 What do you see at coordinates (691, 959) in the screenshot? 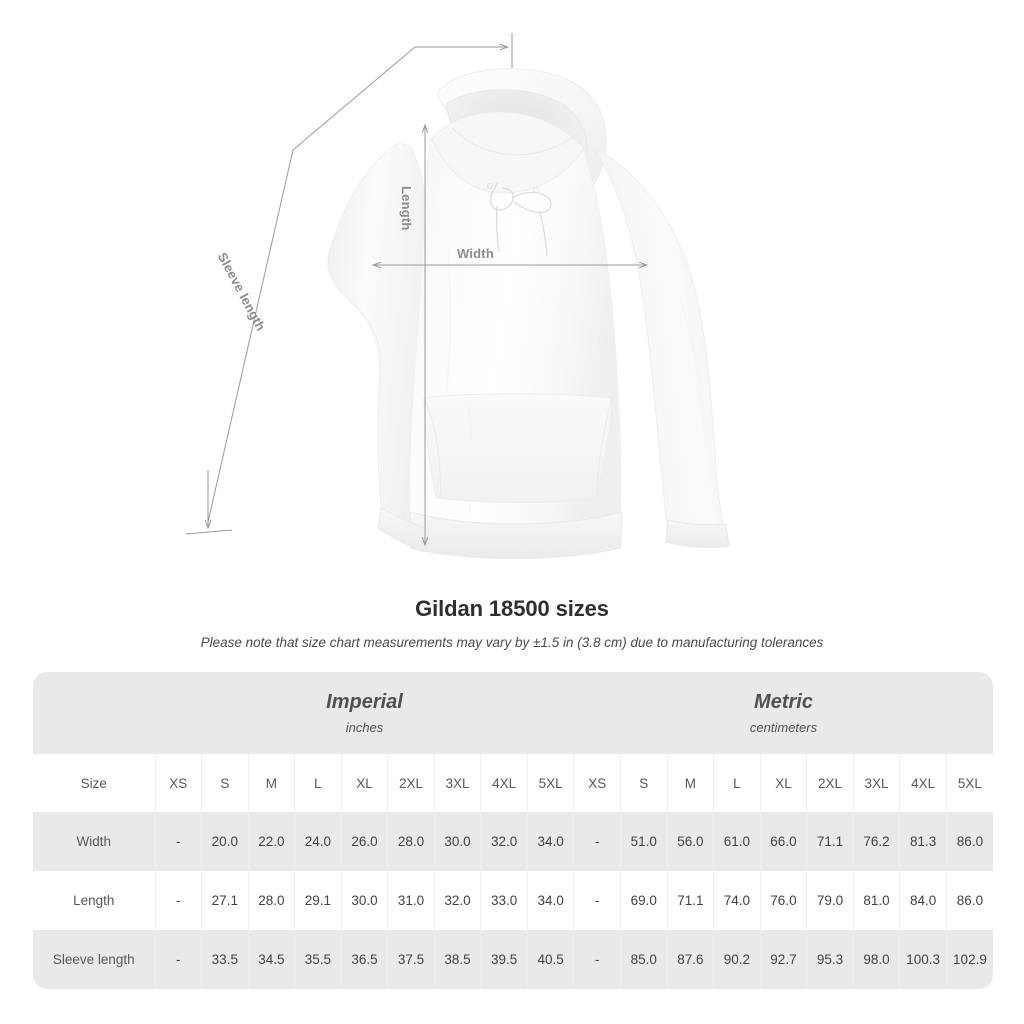
I see `measurement-cell: 87.6` at bounding box center [691, 959].